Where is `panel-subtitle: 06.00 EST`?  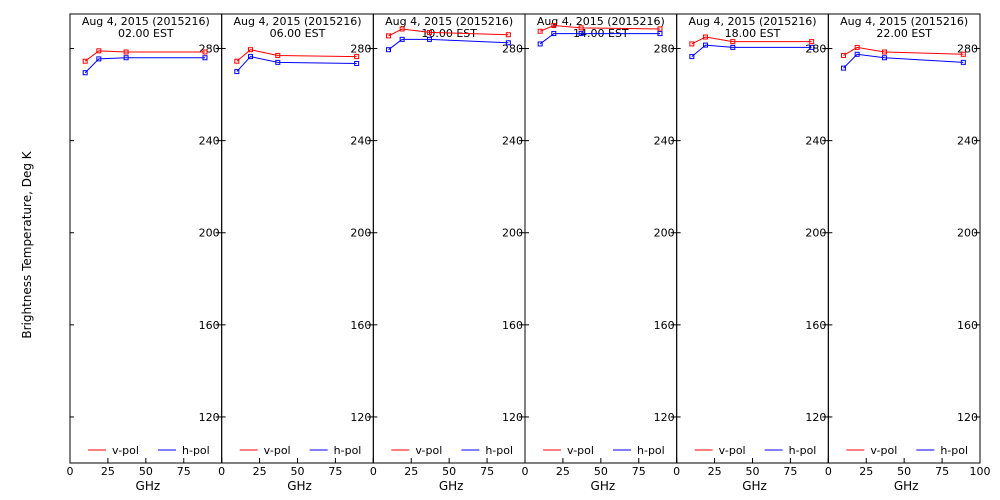
panel-subtitle: 06.00 EST is located at coordinates (298, 33).